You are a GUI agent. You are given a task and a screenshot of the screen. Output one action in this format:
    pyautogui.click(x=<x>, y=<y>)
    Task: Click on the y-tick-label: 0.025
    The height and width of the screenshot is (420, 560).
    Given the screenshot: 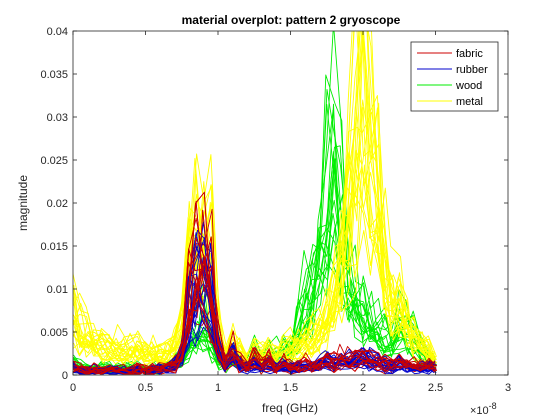 What is the action you would take?
    pyautogui.click(x=54, y=161)
    